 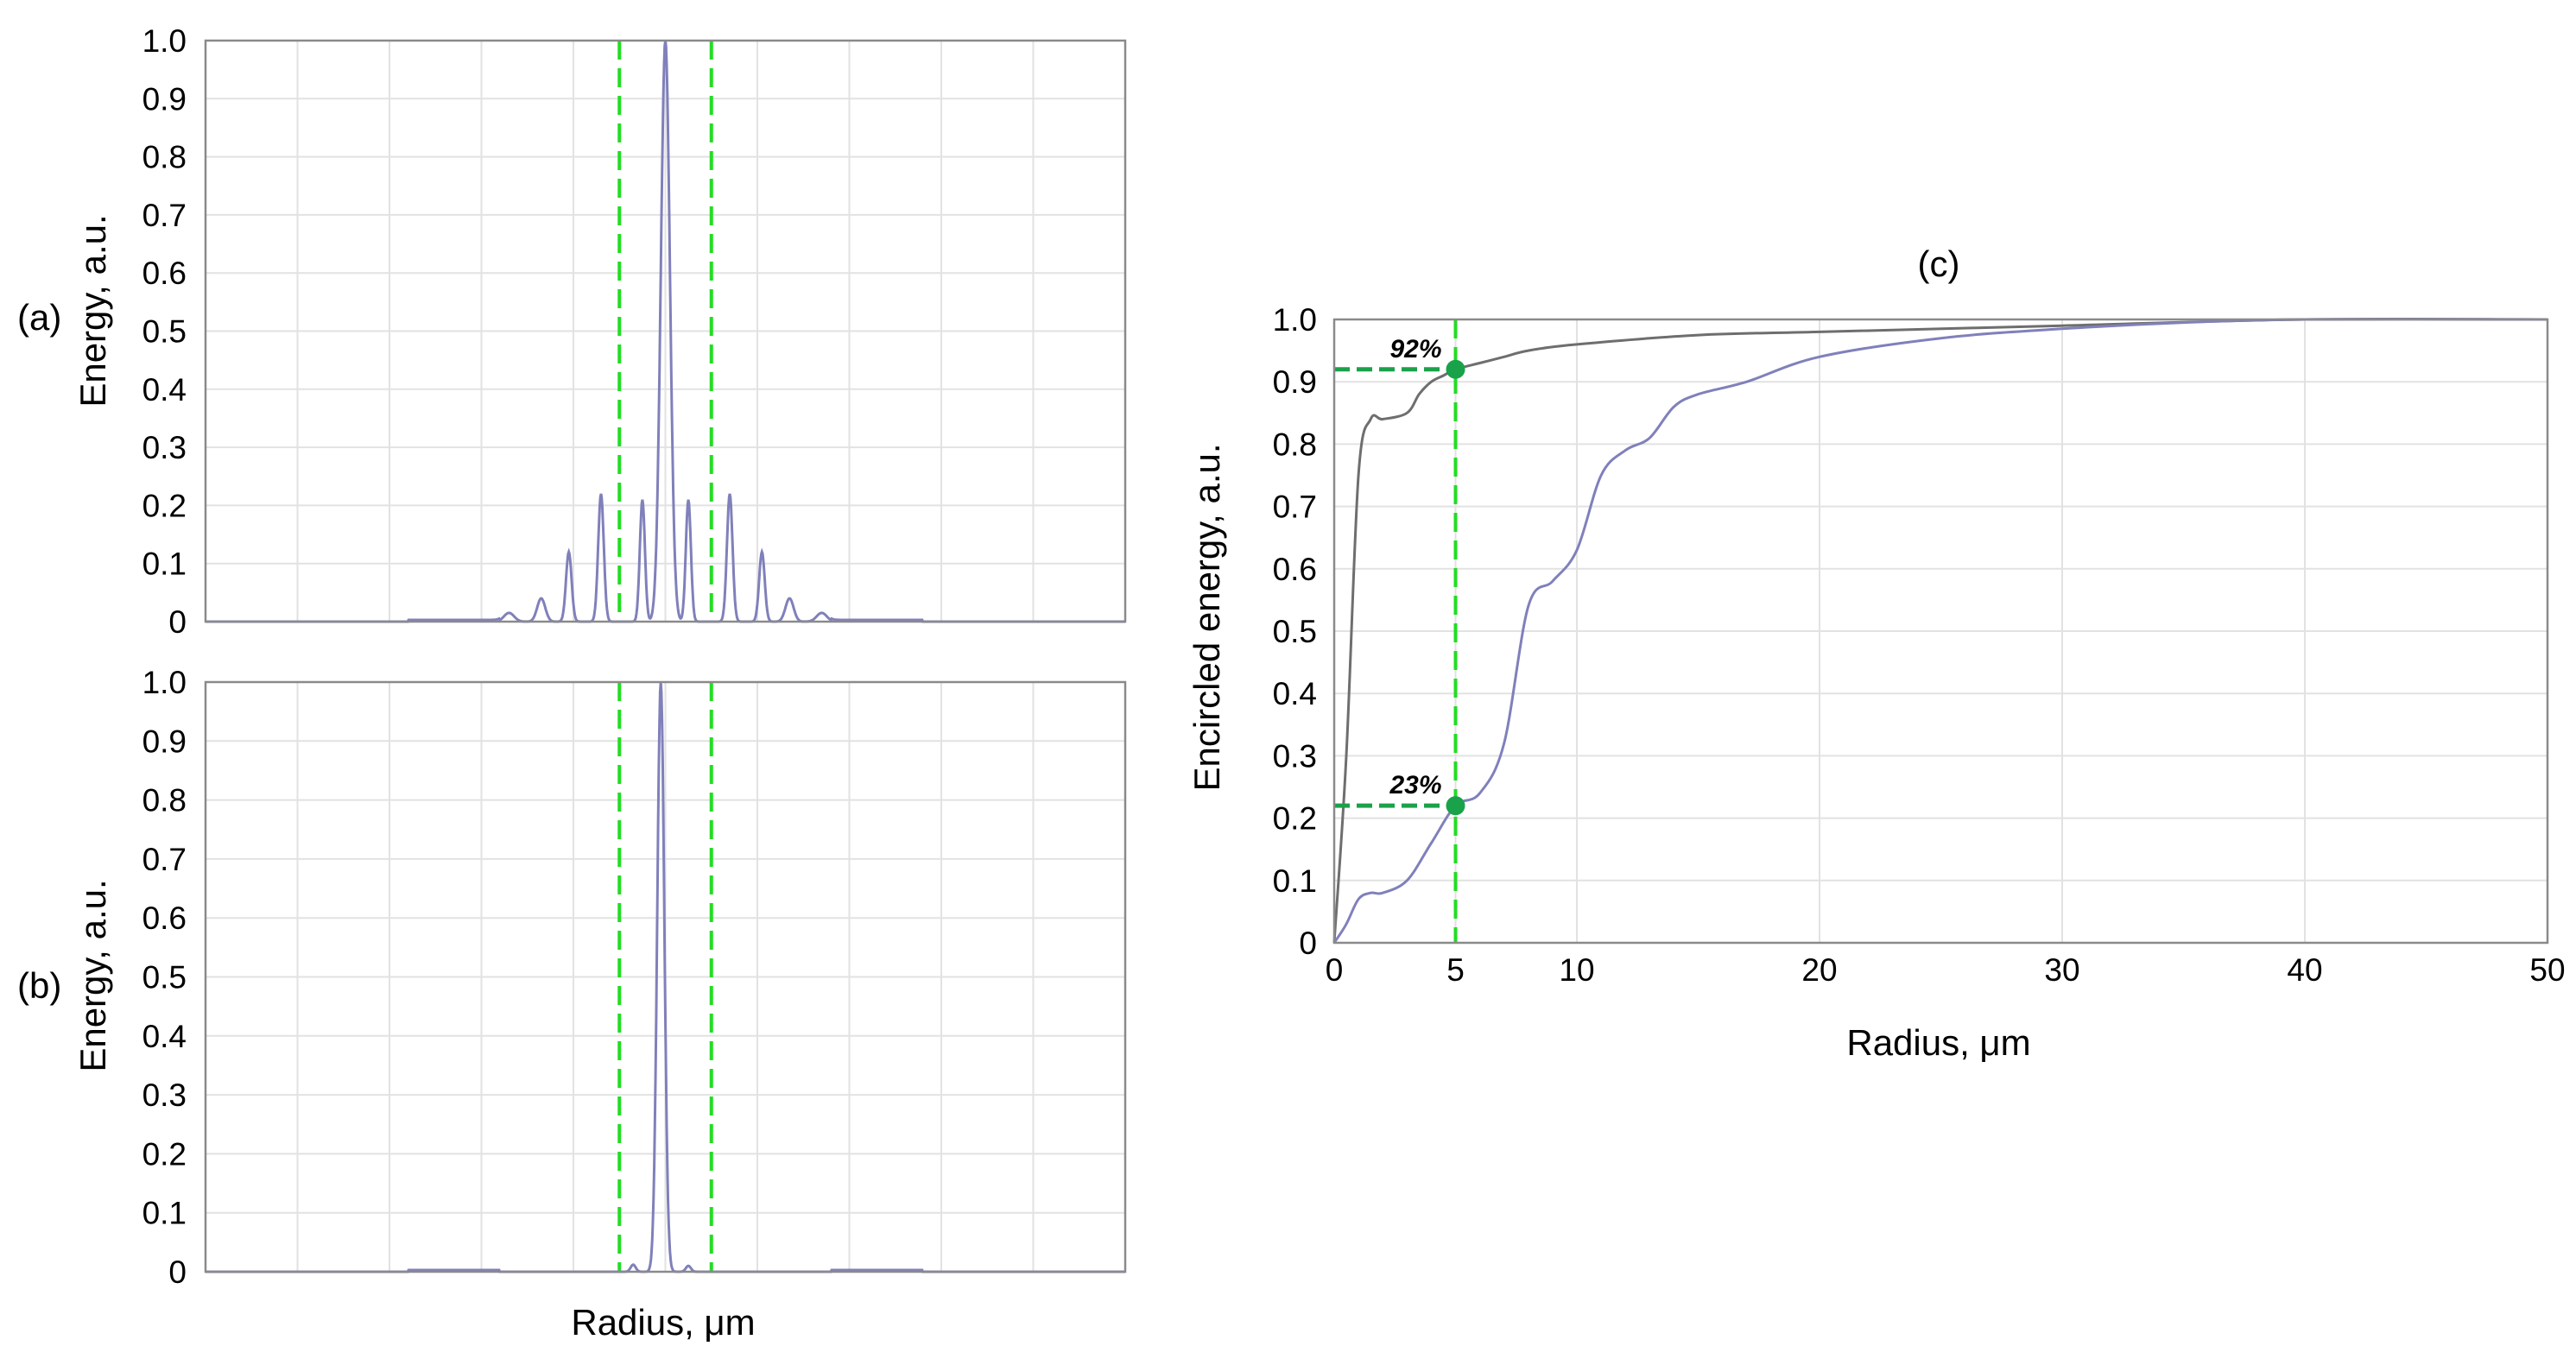 I want to click on panel-a-label: (a), so click(x=39, y=317).